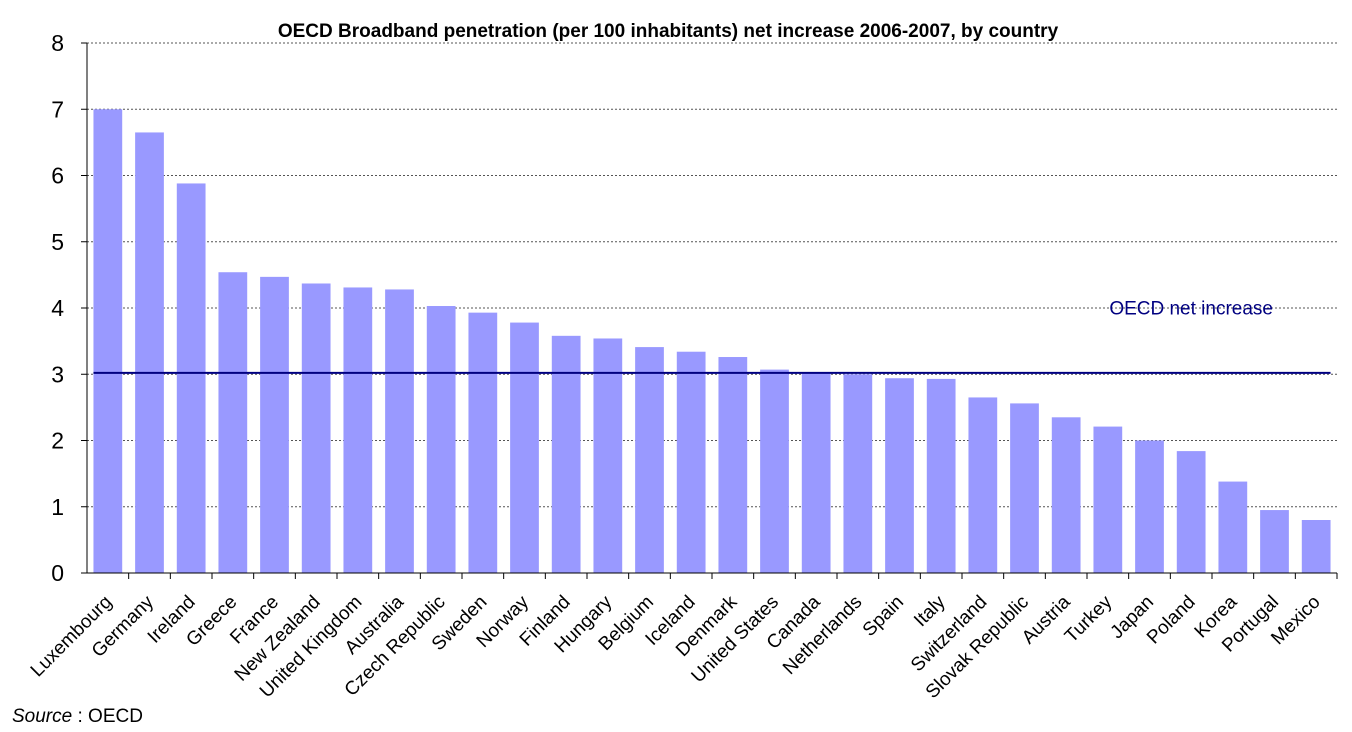 Image resolution: width=1352 pixels, height=732 pixels. What do you see at coordinates (712, 336) in the screenshot?
I see `reference-line-group: OECD net increase` at bounding box center [712, 336].